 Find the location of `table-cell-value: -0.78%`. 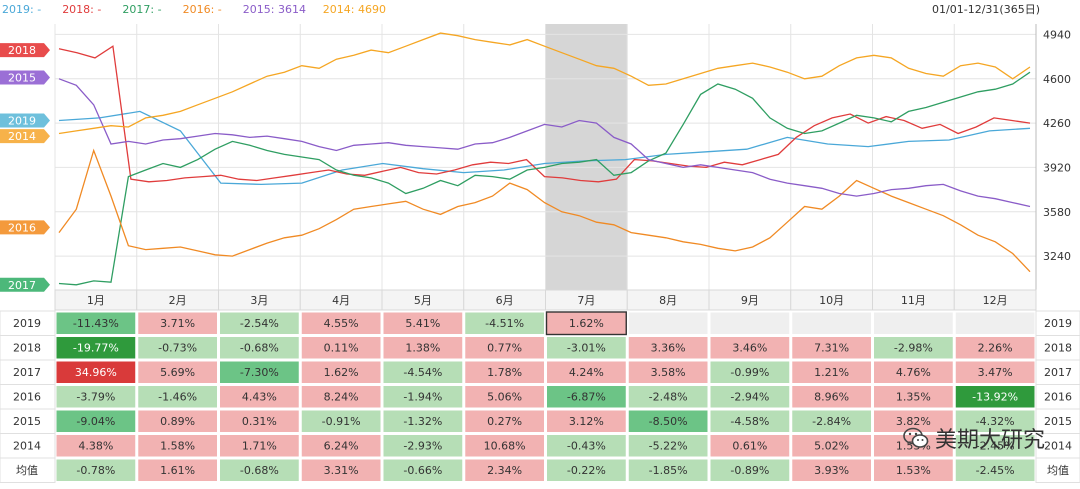

table-cell-value: -0.78% is located at coordinates (95, 470).